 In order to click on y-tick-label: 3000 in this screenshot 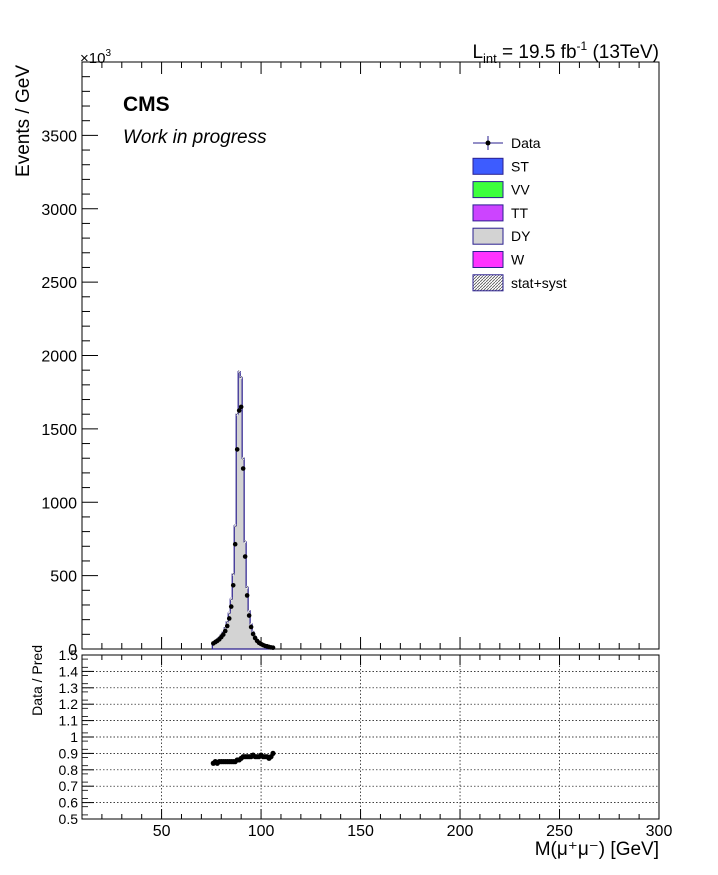, I will do `click(59, 210)`.